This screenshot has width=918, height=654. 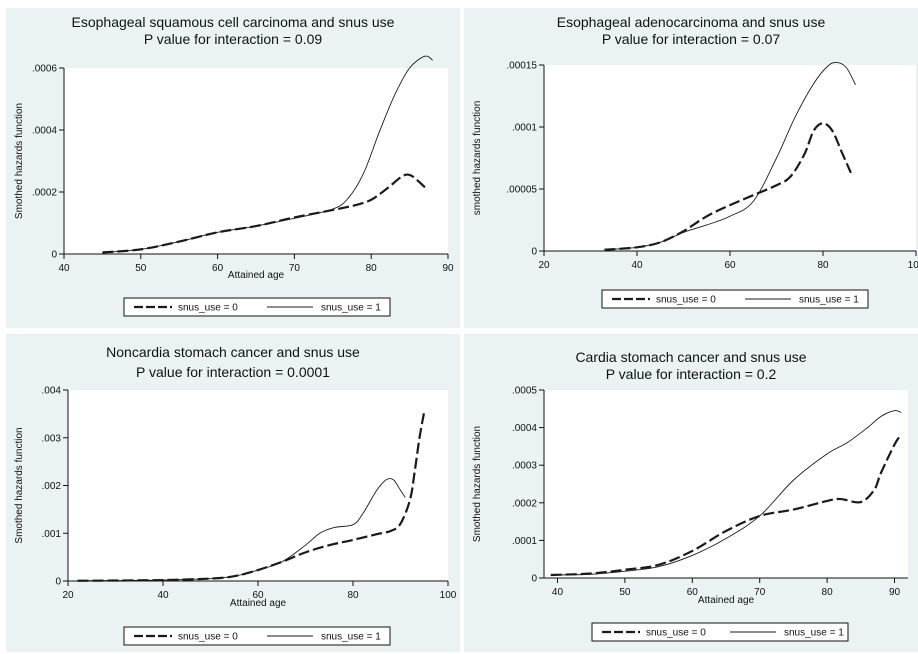 What do you see at coordinates (477, 158) in the screenshot?
I see `chart-2-ylabel: smothed hazards function` at bounding box center [477, 158].